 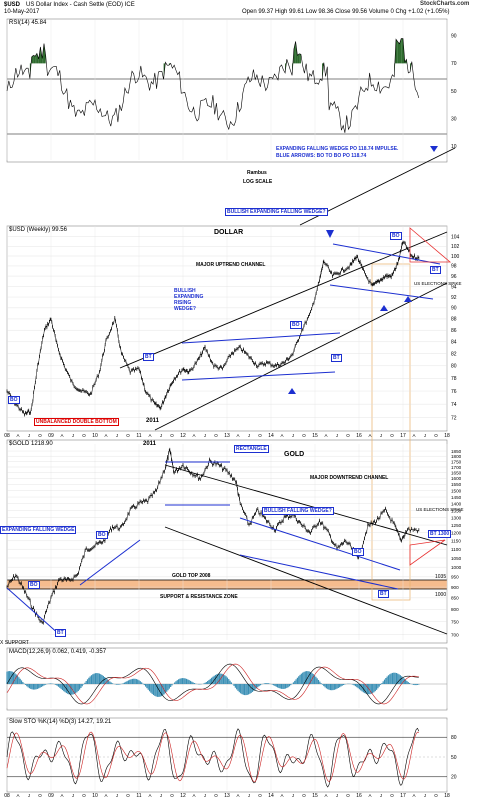 I want to click on gold-y-tick: 900, so click(x=455, y=587).